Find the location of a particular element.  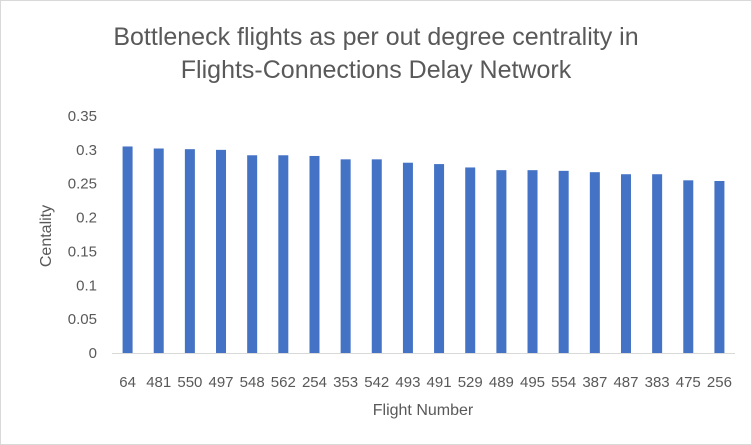

y-tick-label: 0.35 is located at coordinates (82, 116).